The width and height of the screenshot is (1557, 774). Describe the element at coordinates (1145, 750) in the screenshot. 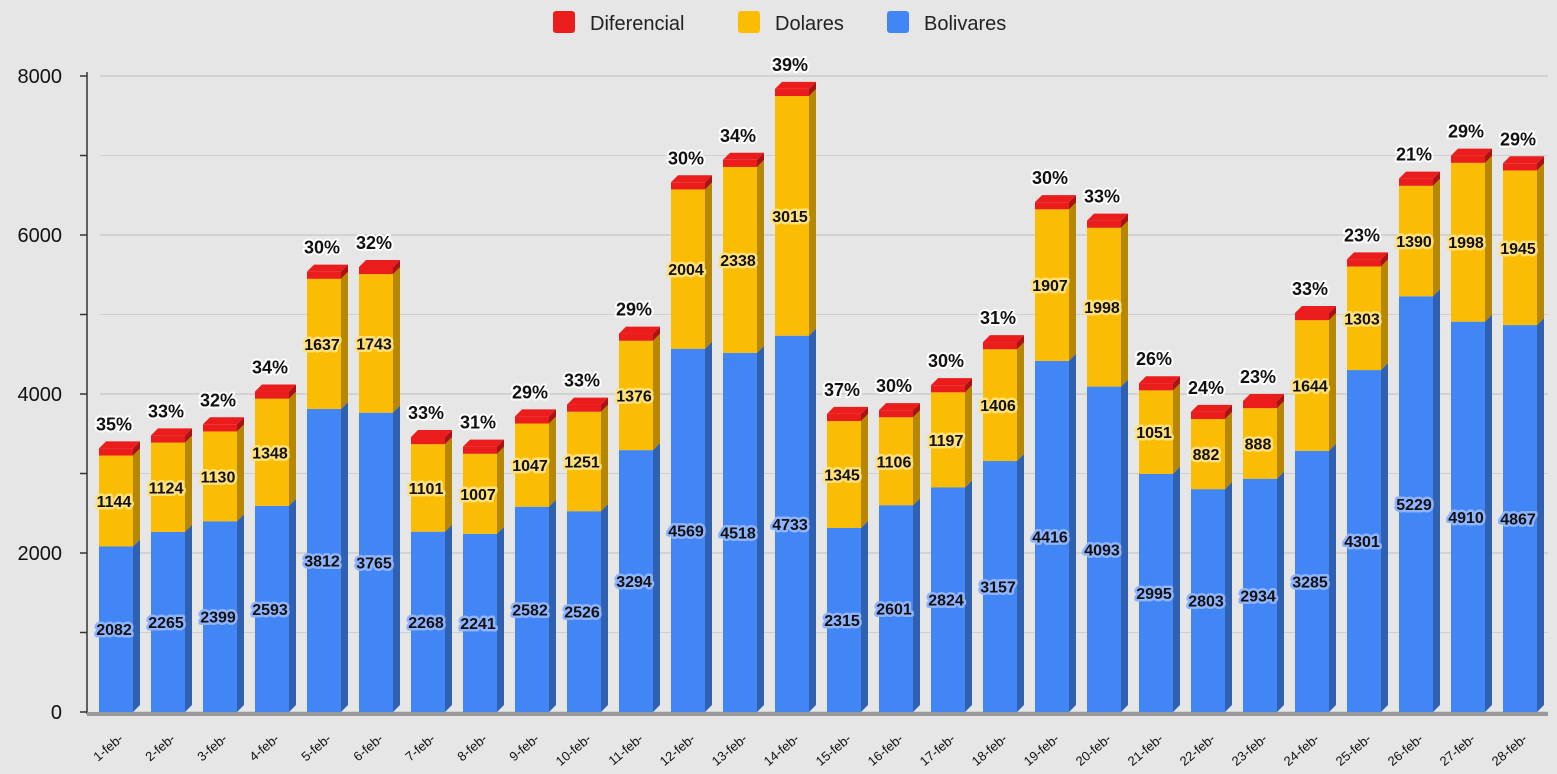

I see `x-tick-label: 21-feb-` at that location.